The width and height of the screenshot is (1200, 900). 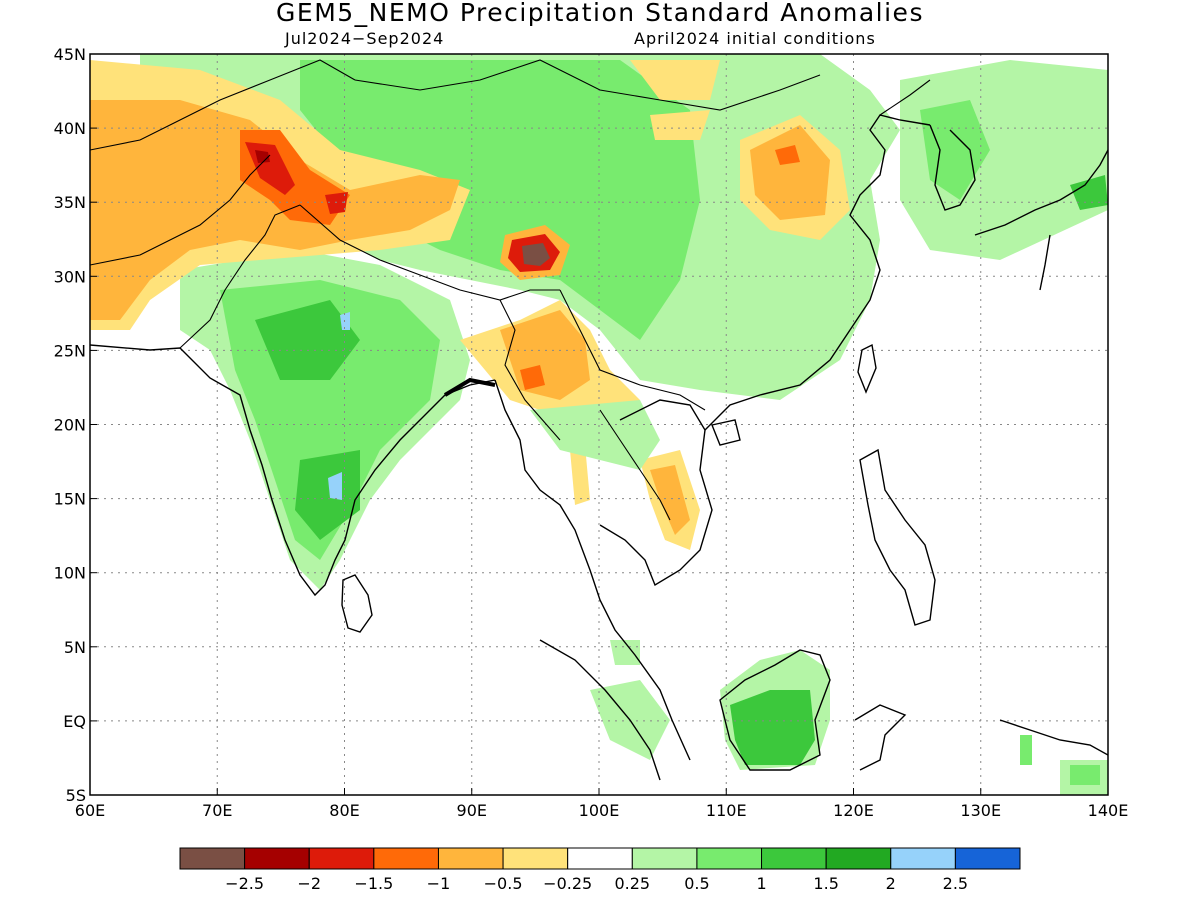 I want to click on indochina-coastline, so click(x=592, y=570).